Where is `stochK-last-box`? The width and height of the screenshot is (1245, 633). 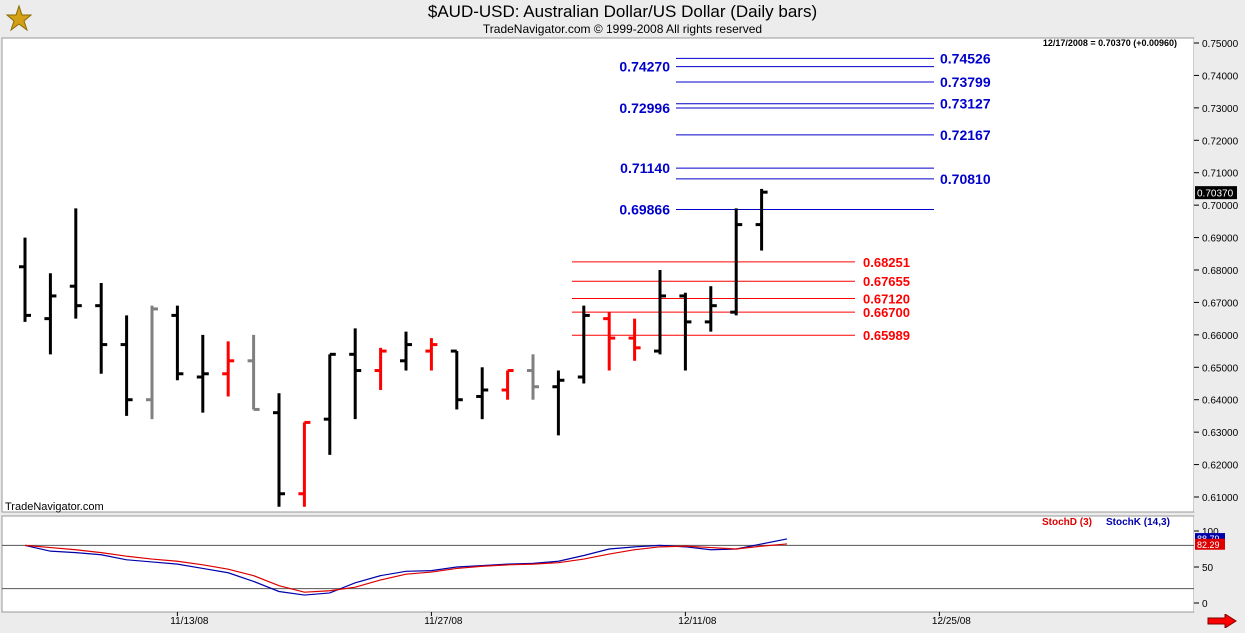 stochK-last-box is located at coordinates (1210, 539).